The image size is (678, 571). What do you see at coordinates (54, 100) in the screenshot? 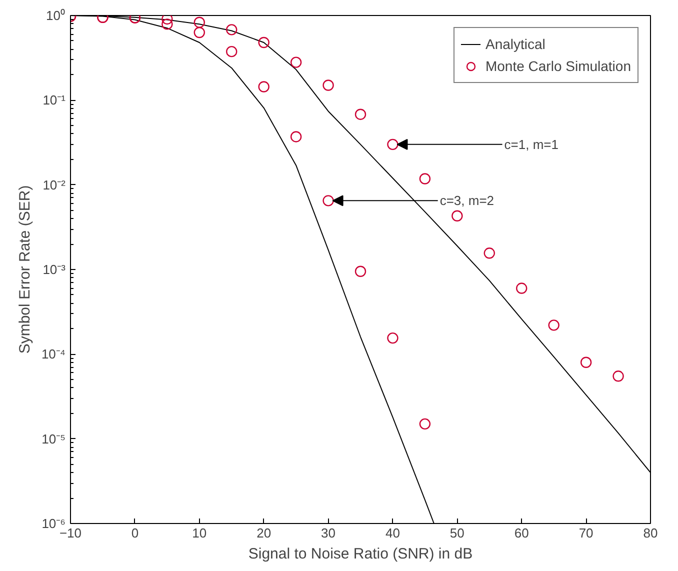
I see `y-tick-label: 10⁻¹` at bounding box center [54, 100].